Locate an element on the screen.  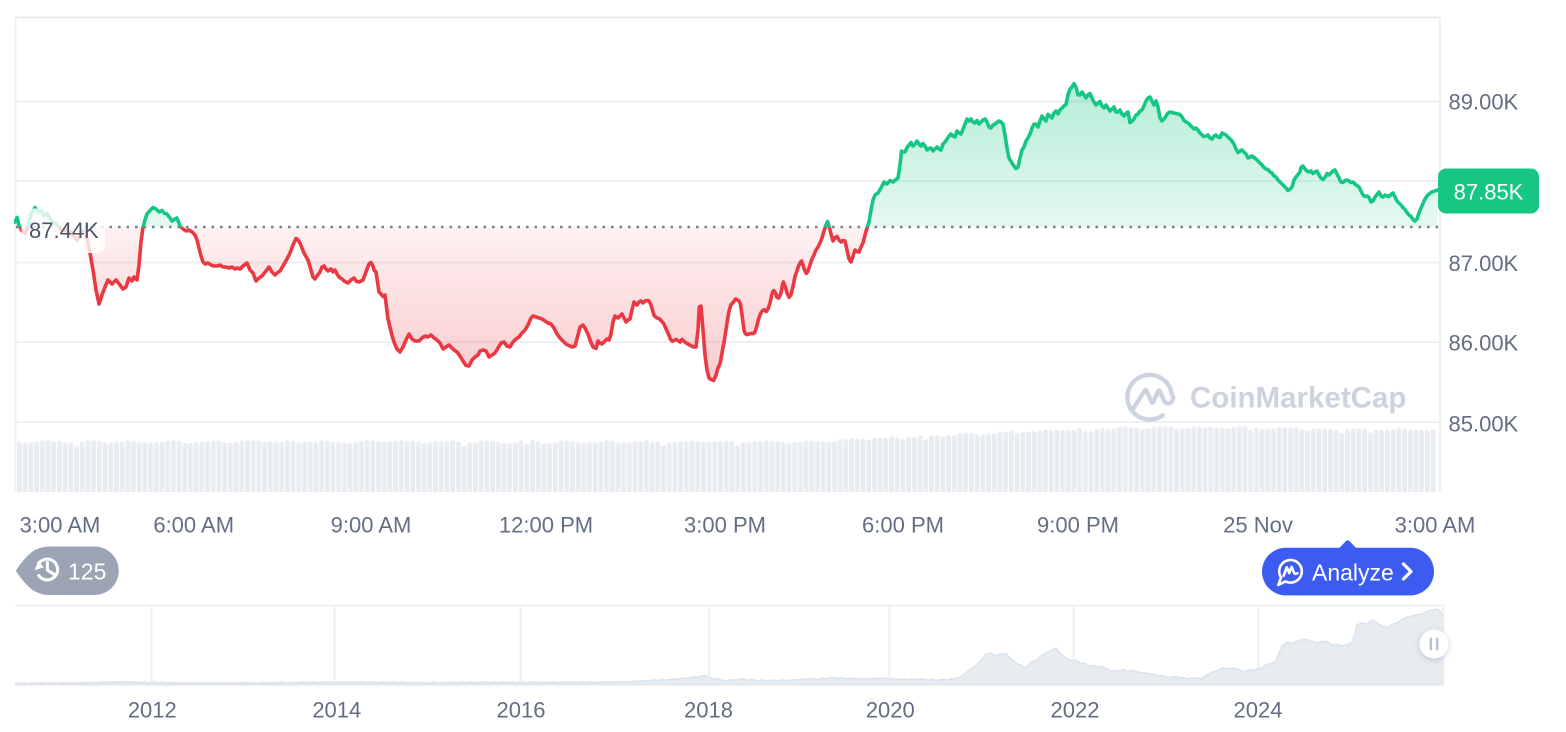
svg-text: 2016 is located at coordinates (521, 710).